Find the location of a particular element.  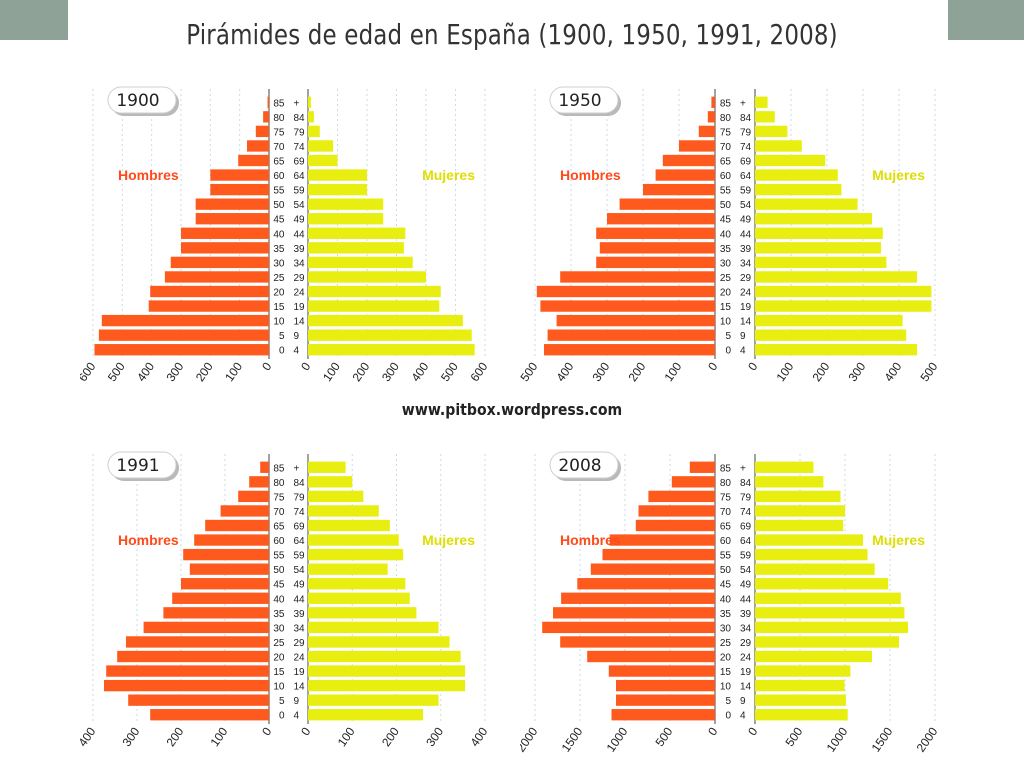

year-label: 1991 is located at coordinates (137, 466).